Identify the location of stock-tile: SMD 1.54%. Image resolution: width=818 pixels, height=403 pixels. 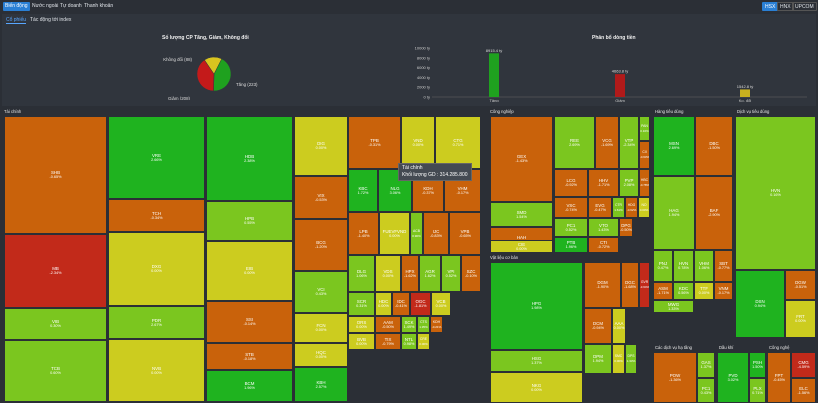
(521, 214).